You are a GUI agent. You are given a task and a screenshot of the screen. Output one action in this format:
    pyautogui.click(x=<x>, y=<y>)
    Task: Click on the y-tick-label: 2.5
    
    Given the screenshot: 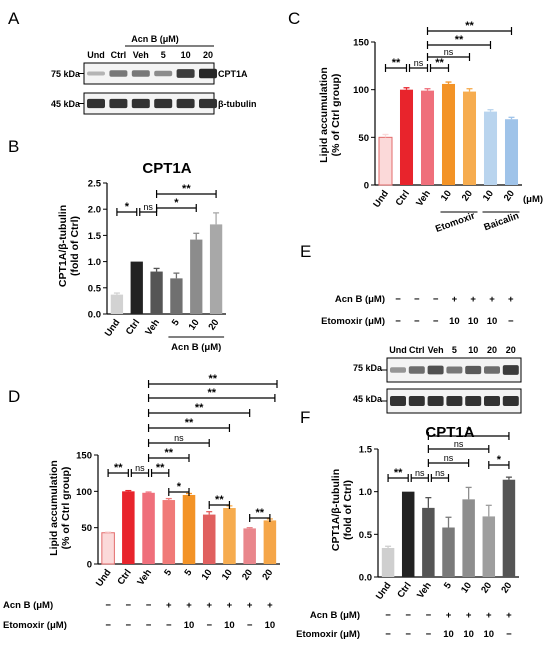 What is the action you would take?
    pyautogui.click(x=95, y=184)
    